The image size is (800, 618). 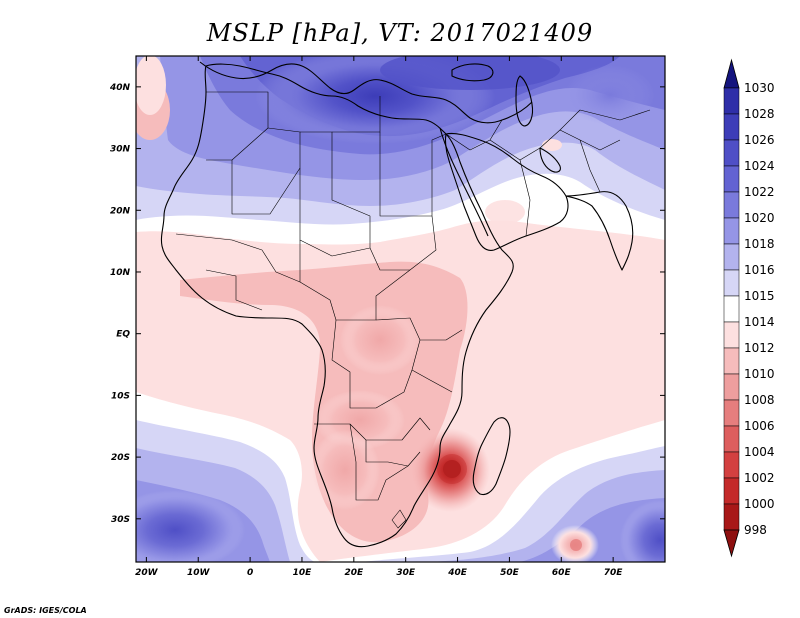 I want to click on colorbar-label: 1014, so click(x=759, y=322).